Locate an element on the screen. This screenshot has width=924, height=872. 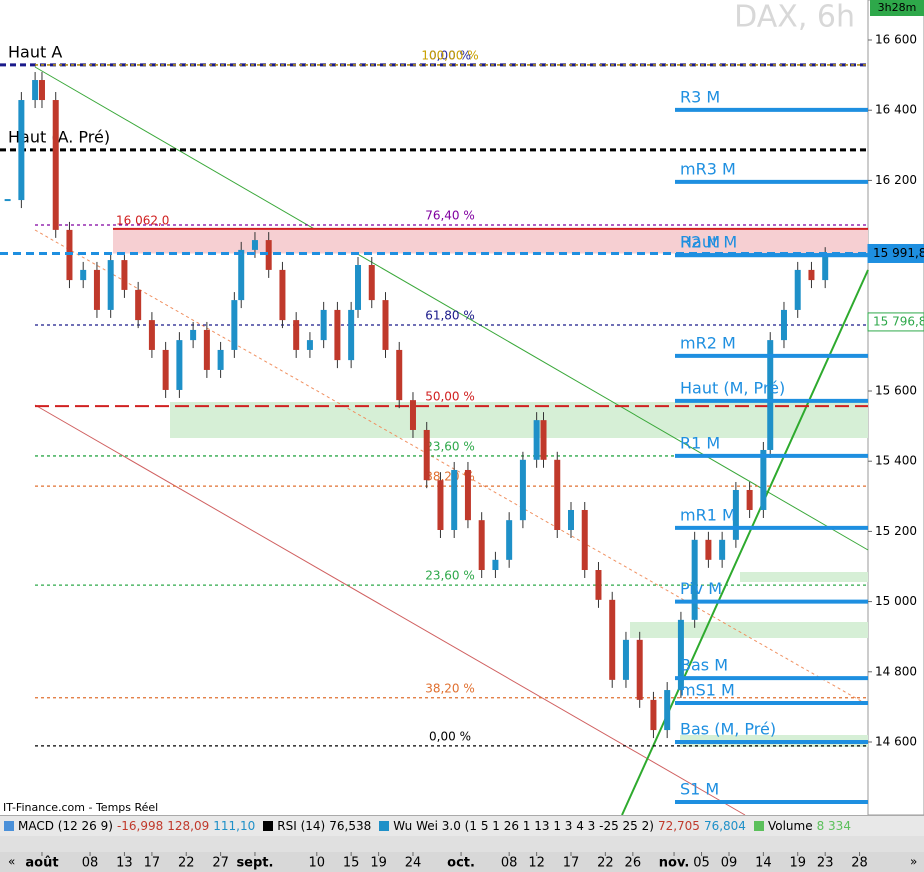
fib-label: 100,00 % is located at coordinates (449, 55).